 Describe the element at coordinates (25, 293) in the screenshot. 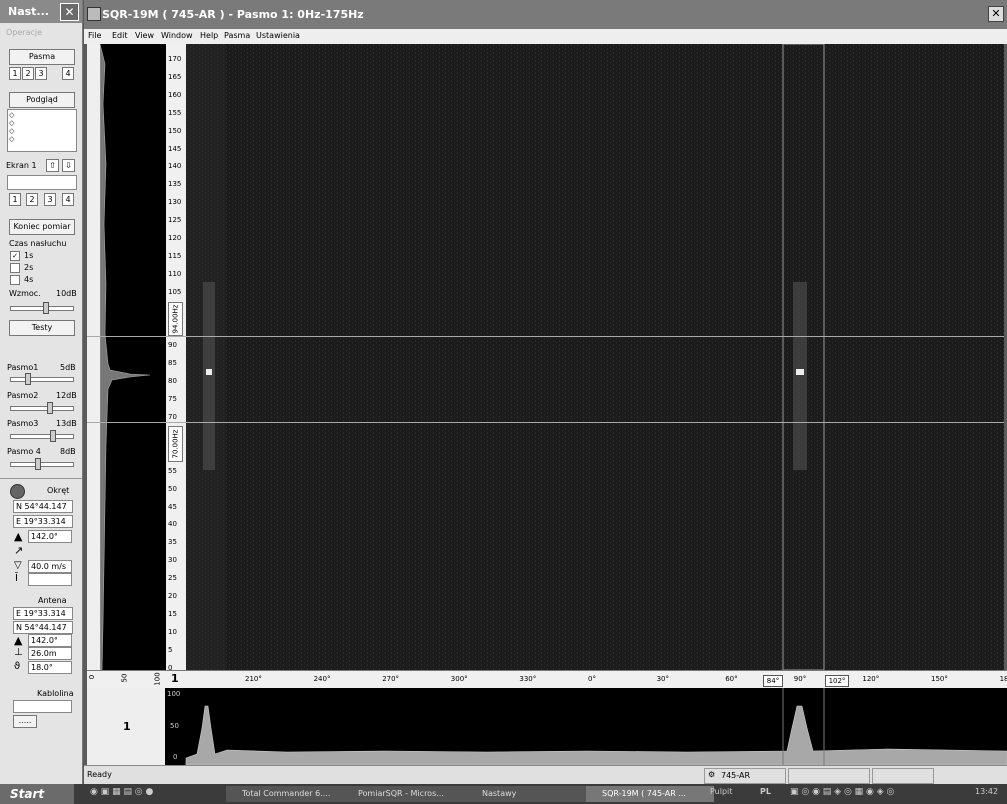

I see `wzmoc-label: Wzmoc.` at that location.